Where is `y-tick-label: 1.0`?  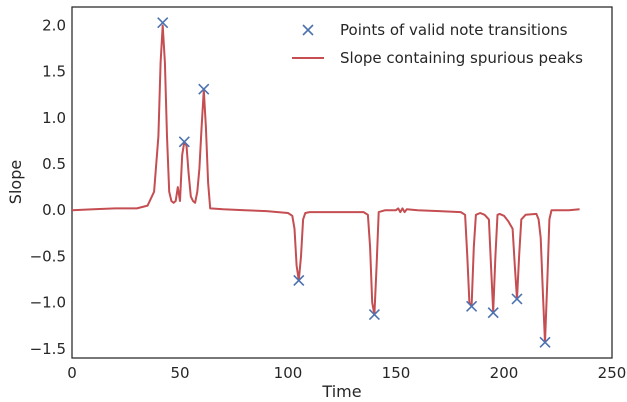
y-tick-label: 1.0 is located at coordinates (54, 118).